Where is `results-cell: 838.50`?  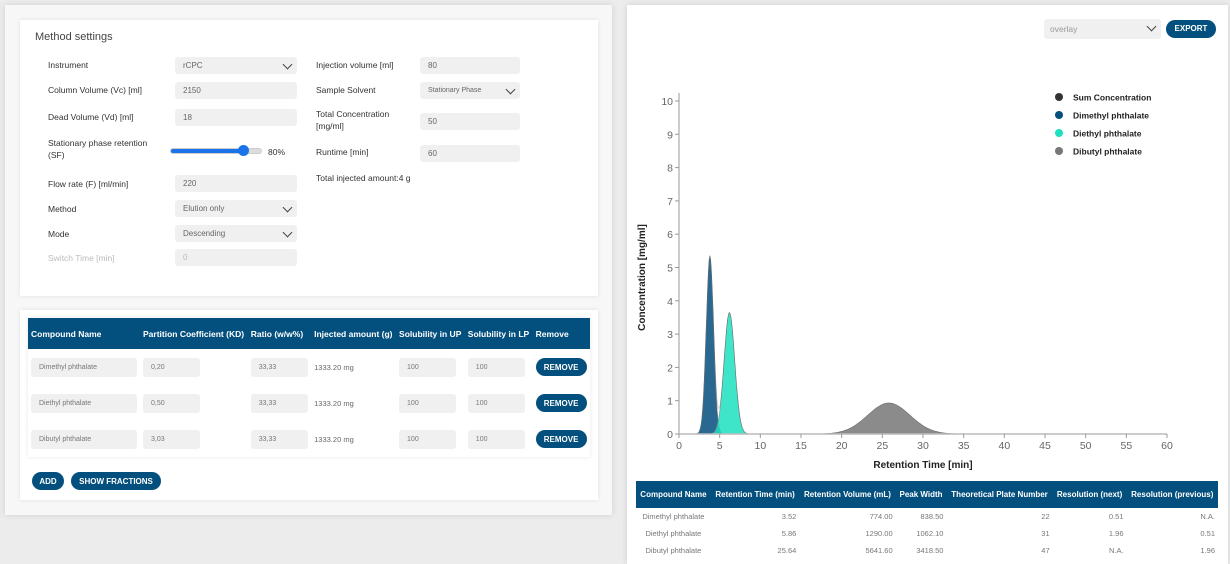 results-cell: 838.50 is located at coordinates (932, 516).